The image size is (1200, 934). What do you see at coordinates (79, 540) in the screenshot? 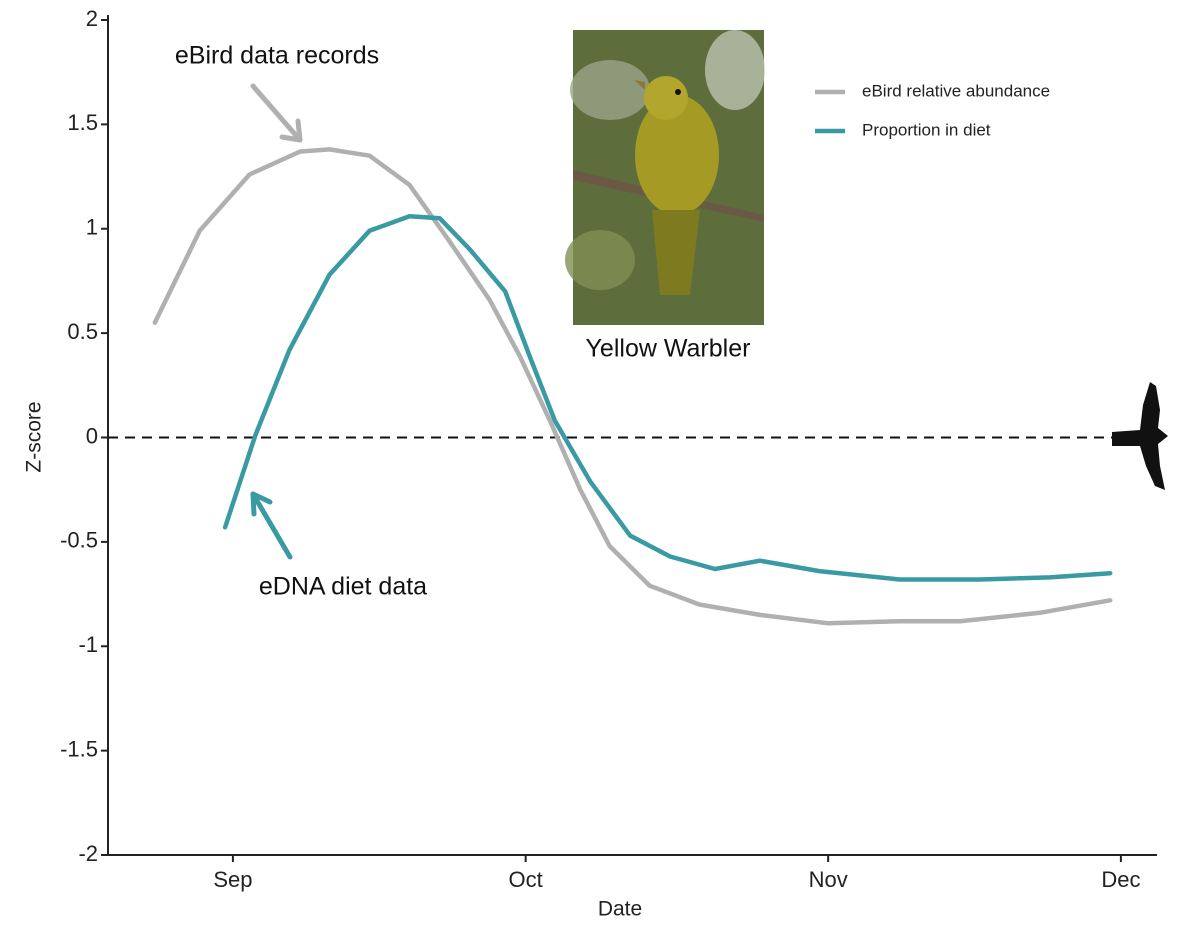
I see `y-tick-label: -0.5` at bounding box center [79, 540].